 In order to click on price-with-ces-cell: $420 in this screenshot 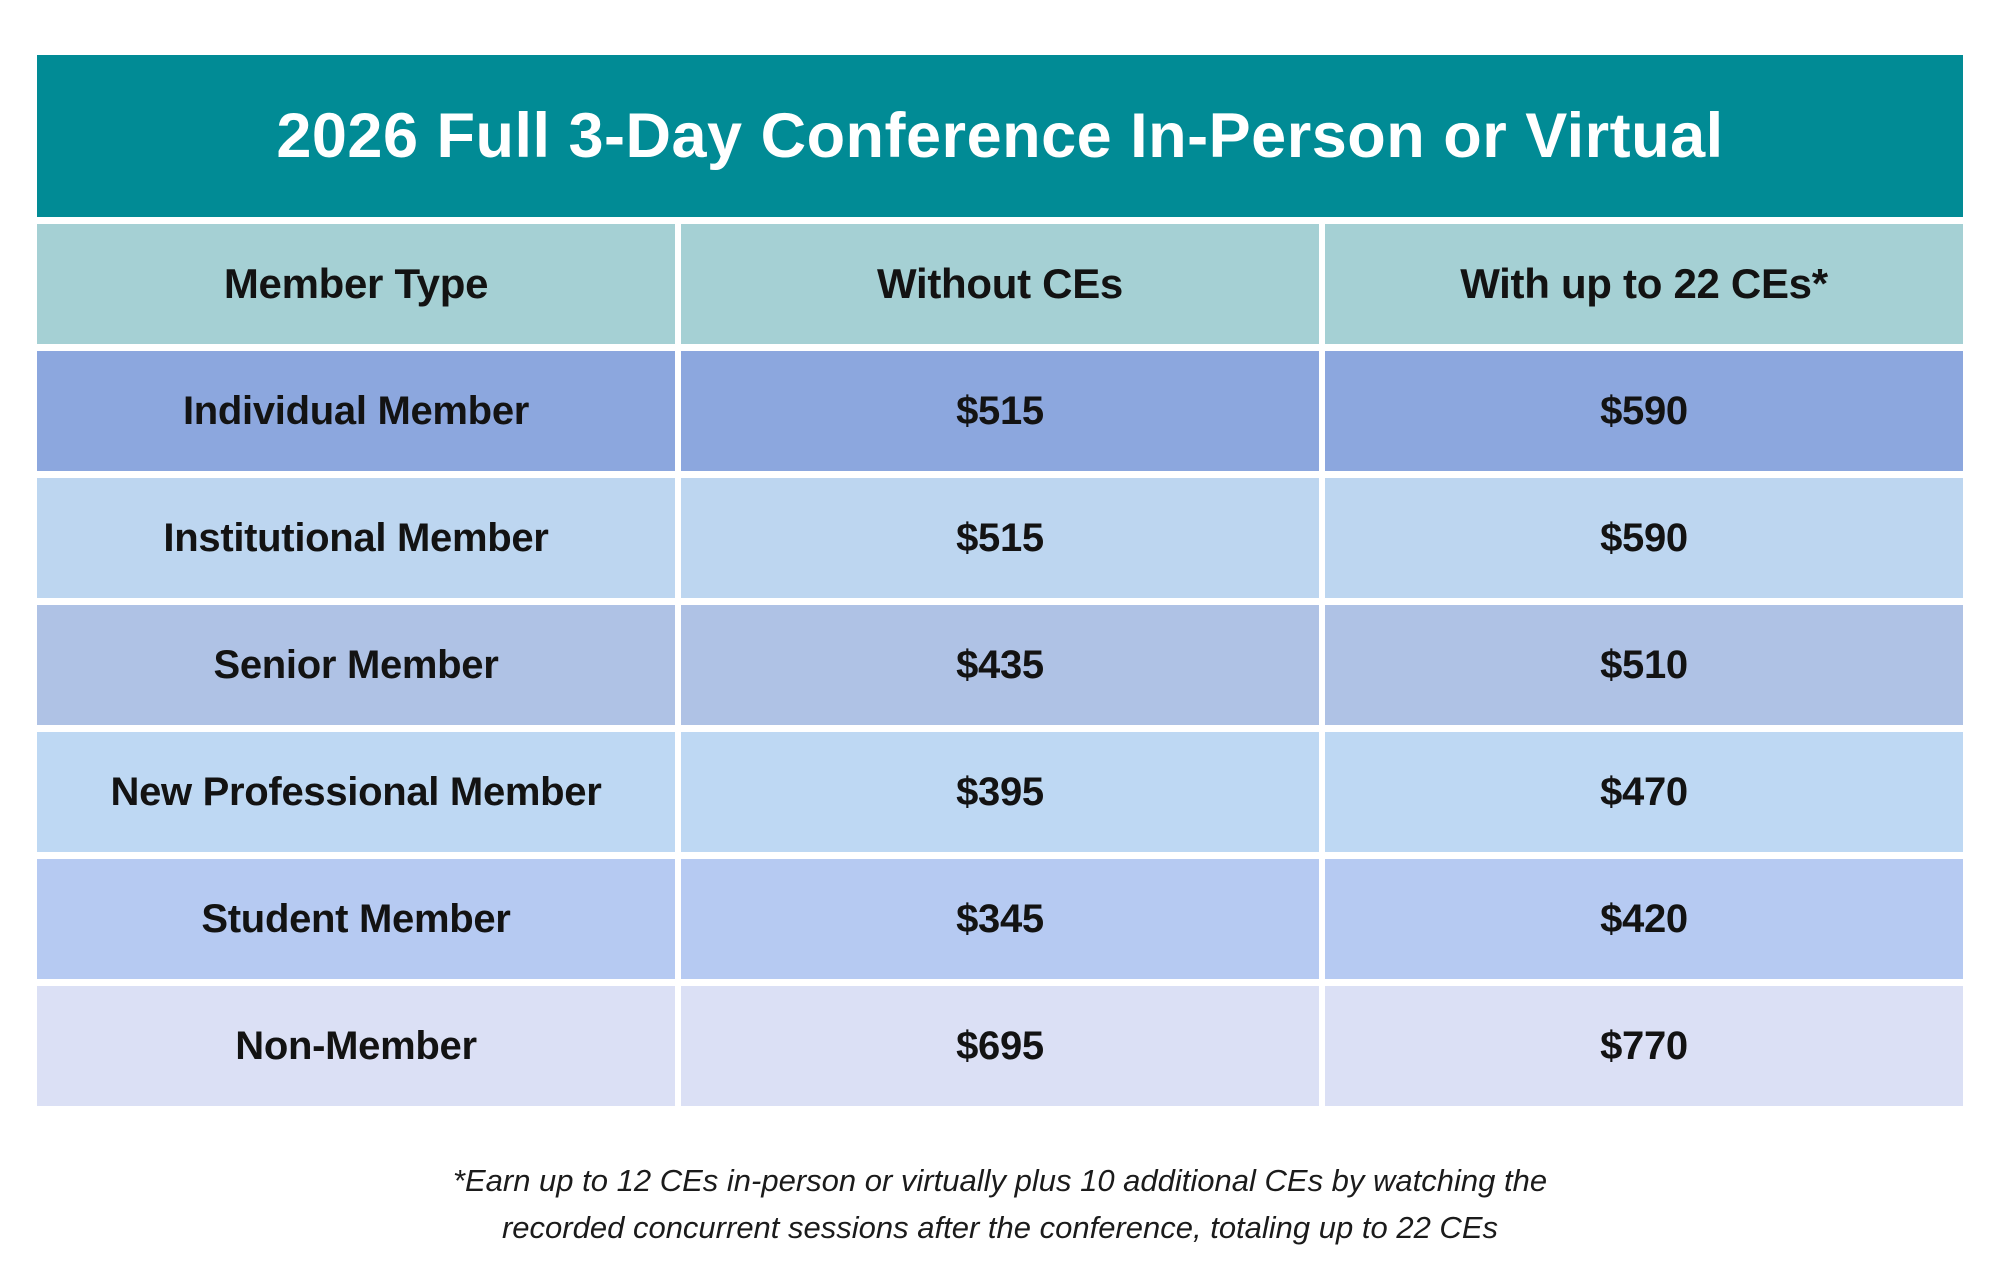, I will do `click(1644, 919)`.